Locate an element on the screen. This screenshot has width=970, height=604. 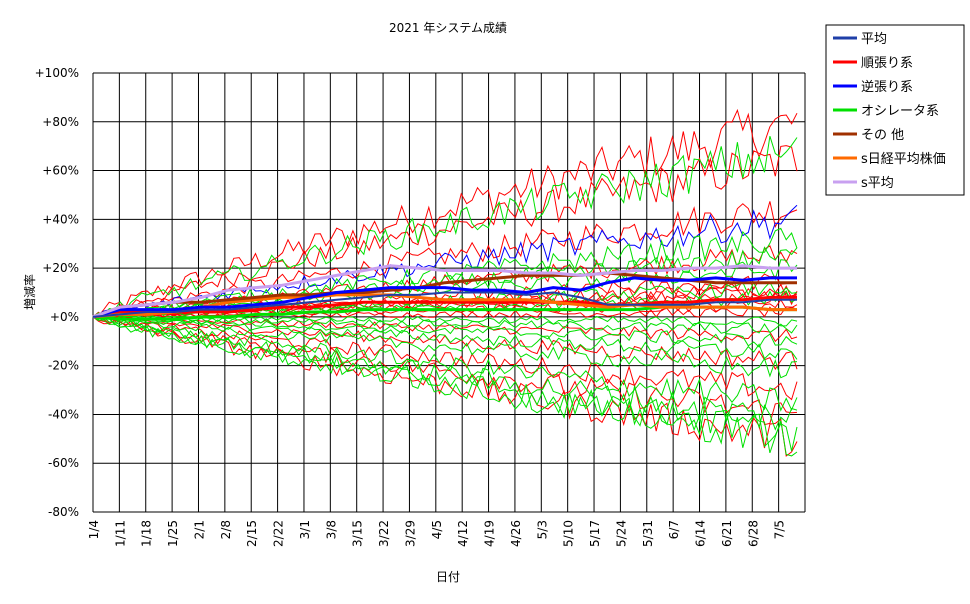
x-tick-label-17: 5/3 is located at coordinates (542, 529).